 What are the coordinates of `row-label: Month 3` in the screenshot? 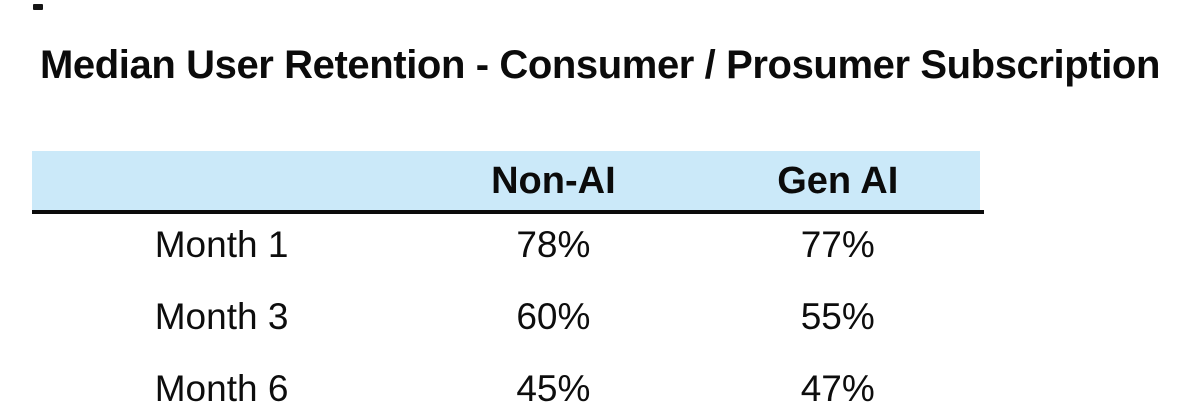 It's located at (221, 316).